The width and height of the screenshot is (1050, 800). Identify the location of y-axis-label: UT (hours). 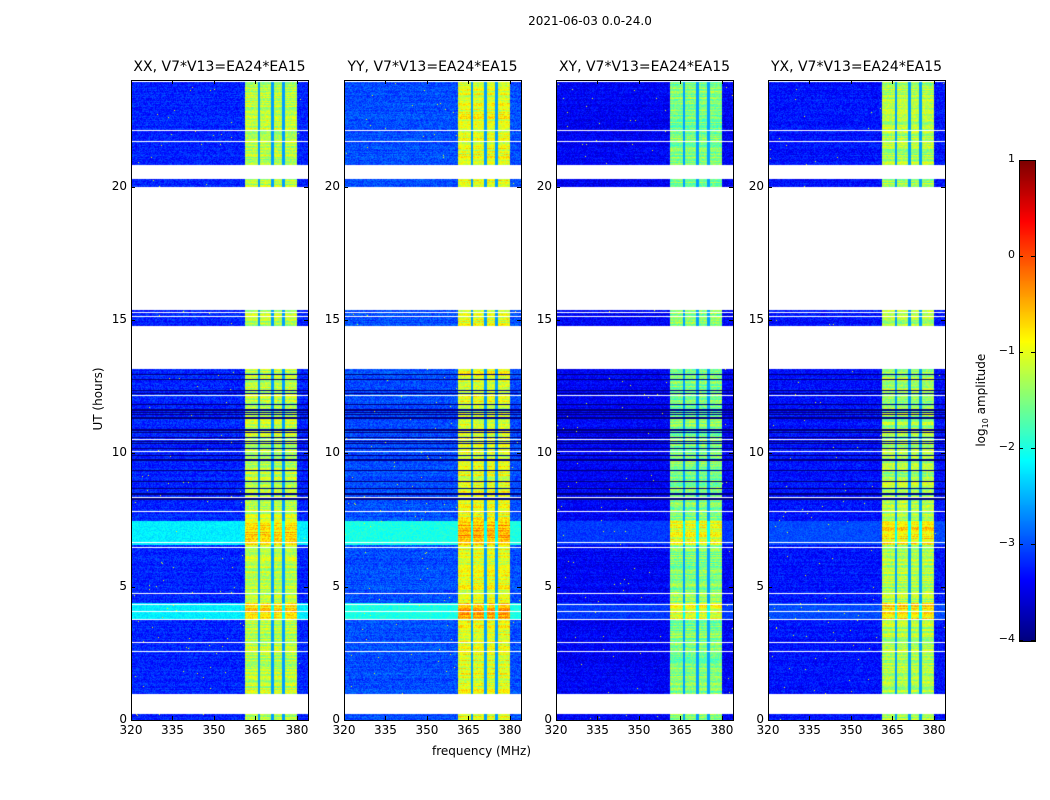
(98, 399).